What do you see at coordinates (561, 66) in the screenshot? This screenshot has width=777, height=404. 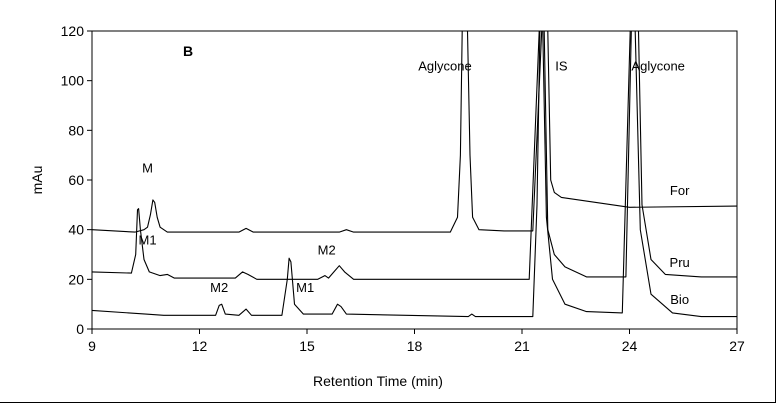 I see `peak-annotation: IS` at bounding box center [561, 66].